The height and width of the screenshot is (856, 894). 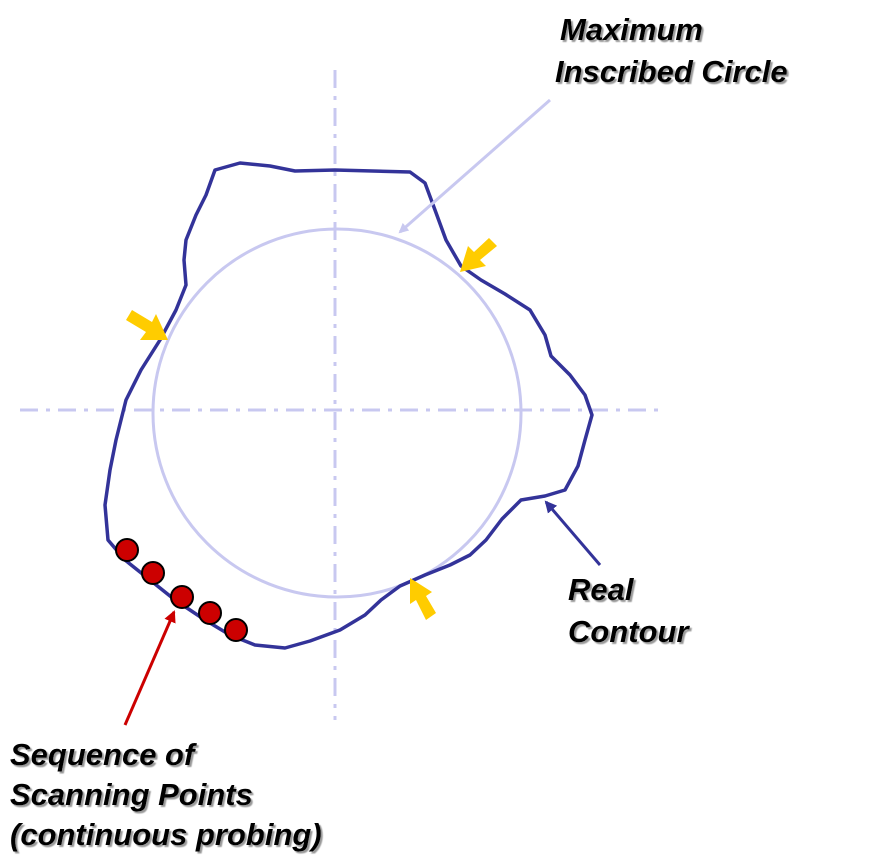 I want to click on label-text: Inscribed Circle, so click(x=671, y=71).